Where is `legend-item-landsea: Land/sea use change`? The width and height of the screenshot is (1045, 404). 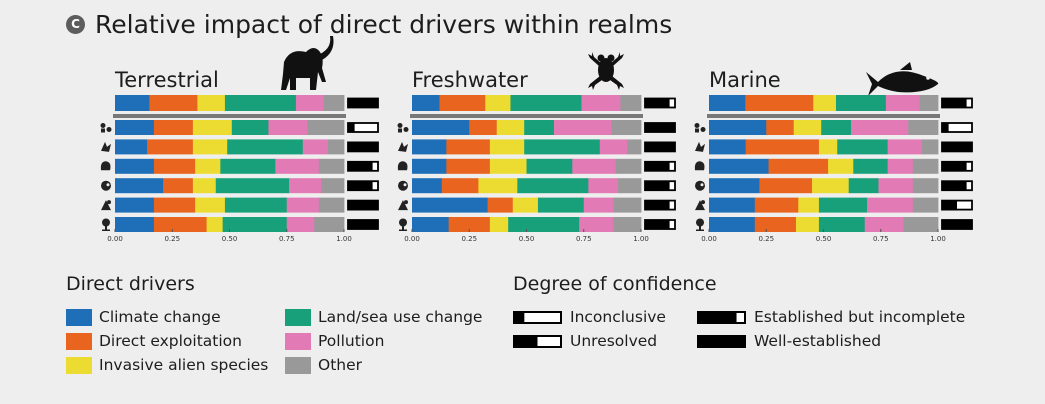 legend-item-landsea: Land/sea use change is located at coordinates (383, 317).